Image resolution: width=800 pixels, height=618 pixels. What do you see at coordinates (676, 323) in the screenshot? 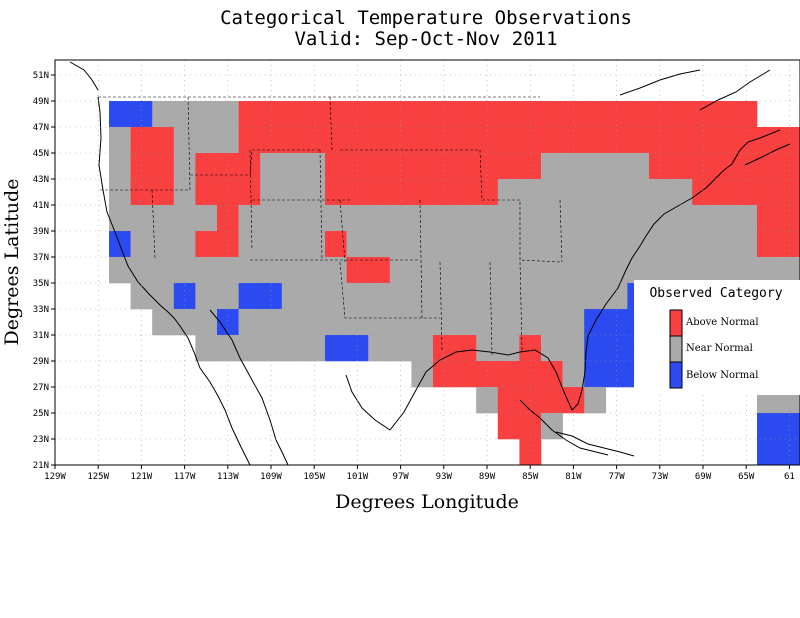
I see `legend-swatch-above` at bounding box center [676, 323].